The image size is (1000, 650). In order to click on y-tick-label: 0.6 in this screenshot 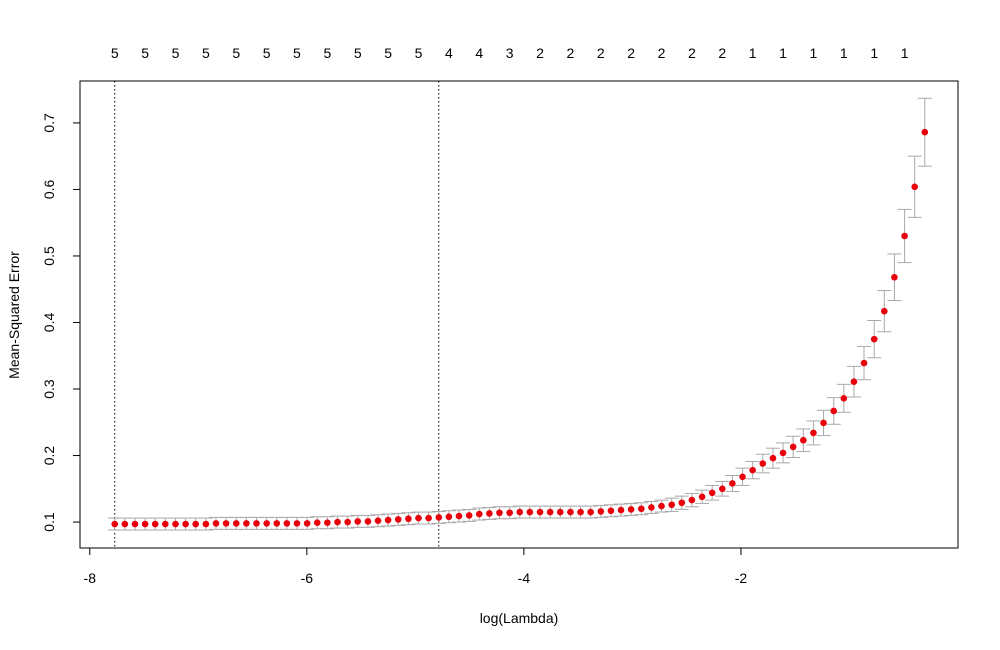, I will do `click(49, 189)`.